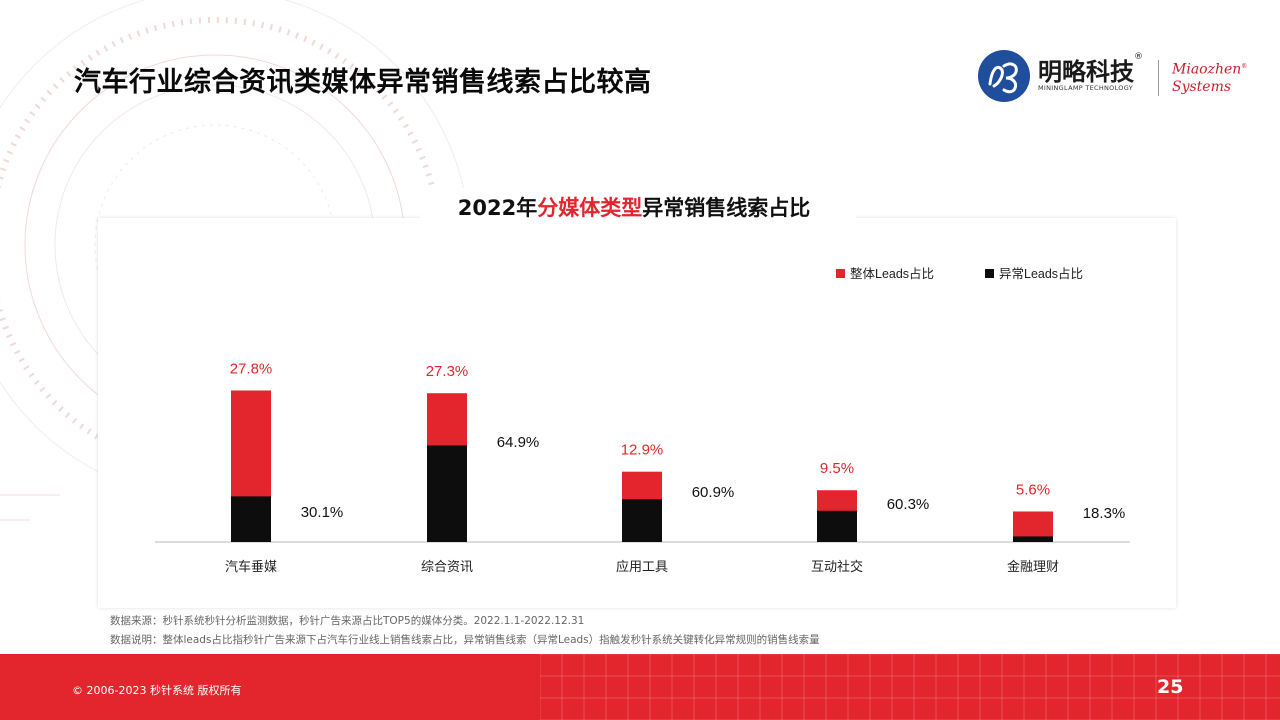  I want to click on data-label-abnormal-2: 60.9%, so click(713, 492).